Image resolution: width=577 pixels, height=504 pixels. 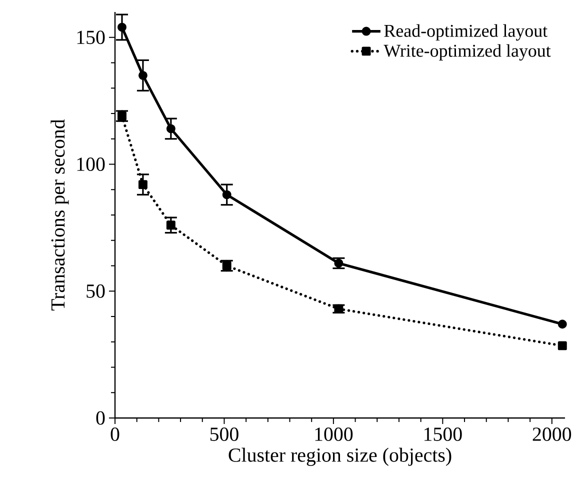 What do you see at coordinates (466, 32) in the screenshot?
I see `legend-label: Read-optimized layout` at bounding box center [466, 32].